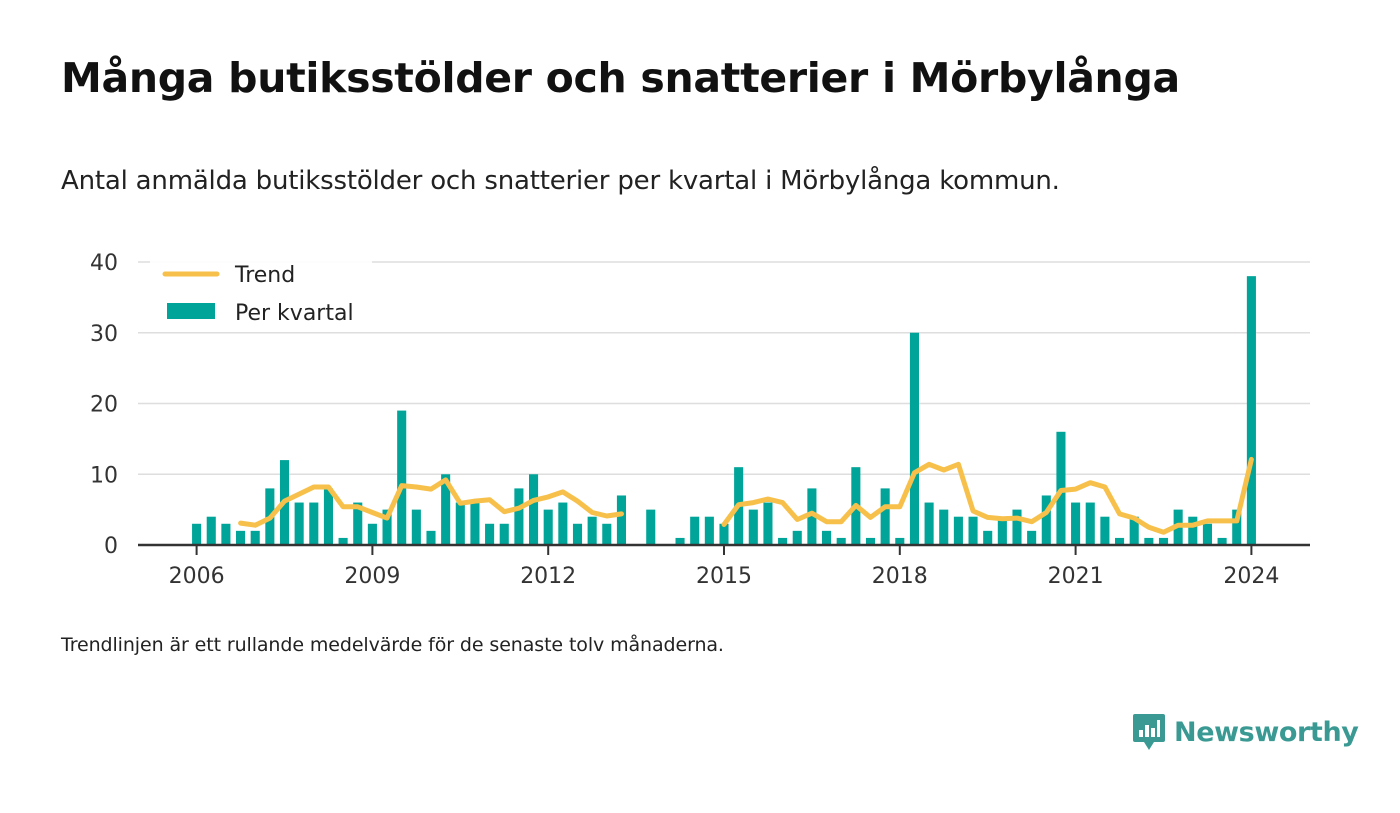  What do you see at coordinates (111, 546) in the screenshot?
I see `y-tick-label: 0` at bounding box center [111, 546].